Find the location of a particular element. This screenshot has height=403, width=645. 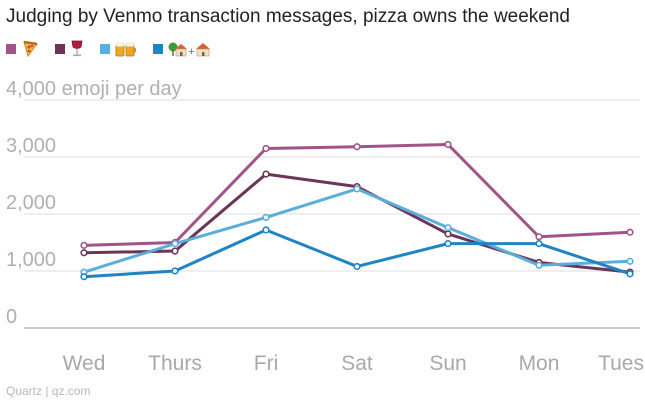

y-axis-label: 4,000 emoji per day is located at coordinates (94, 89).